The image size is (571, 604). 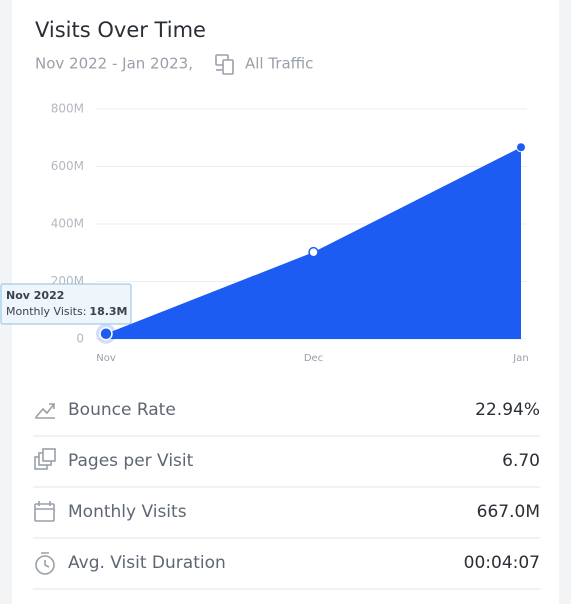 I want to click on tooltip-box, so click(x=66, y=304).